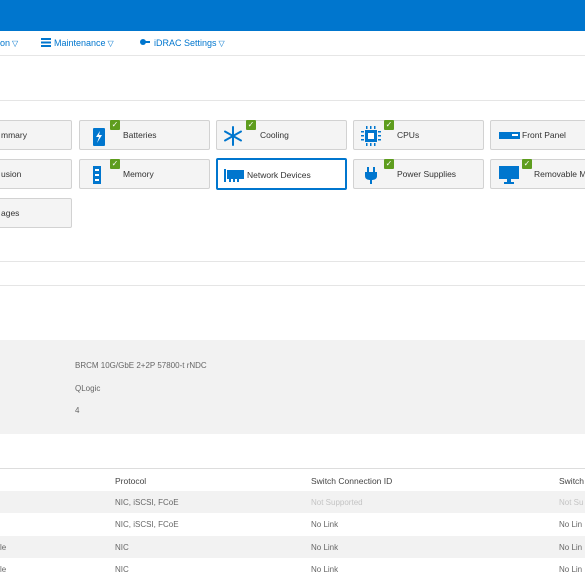  Describe the element at coordinates (36, 213) in the screenshot. I see `tile-voltages: ages` at that location.